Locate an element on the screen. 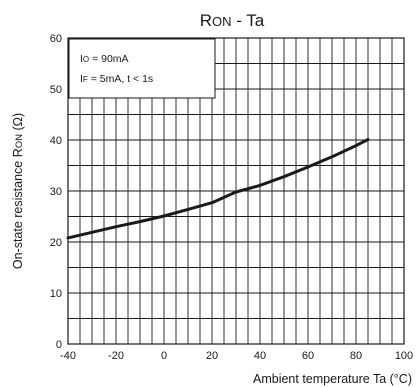 The width and height of the screenshot is (417, 387). y-tick-label: 10 is located at coordinates (56, 294).